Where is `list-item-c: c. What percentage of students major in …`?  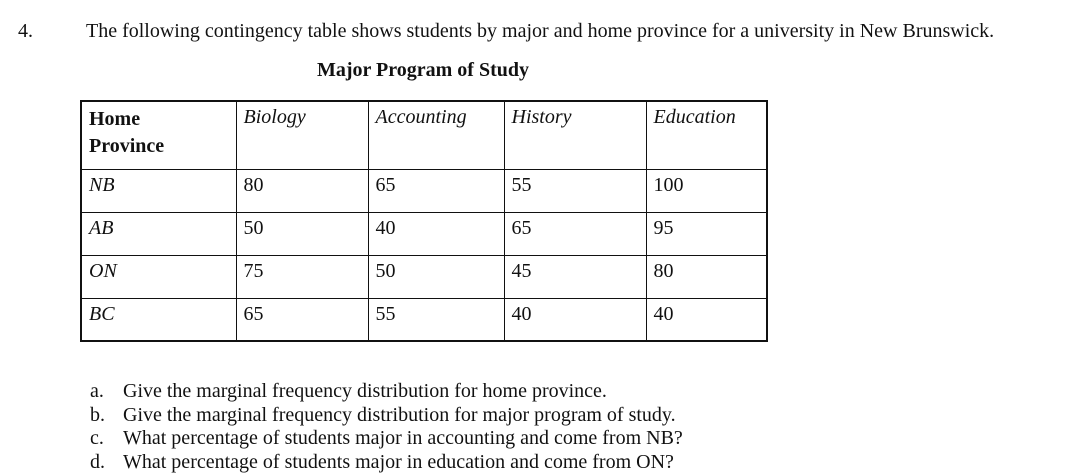 list-item-c: c. What percentage of students major in … is located at coordinates (386, 439).